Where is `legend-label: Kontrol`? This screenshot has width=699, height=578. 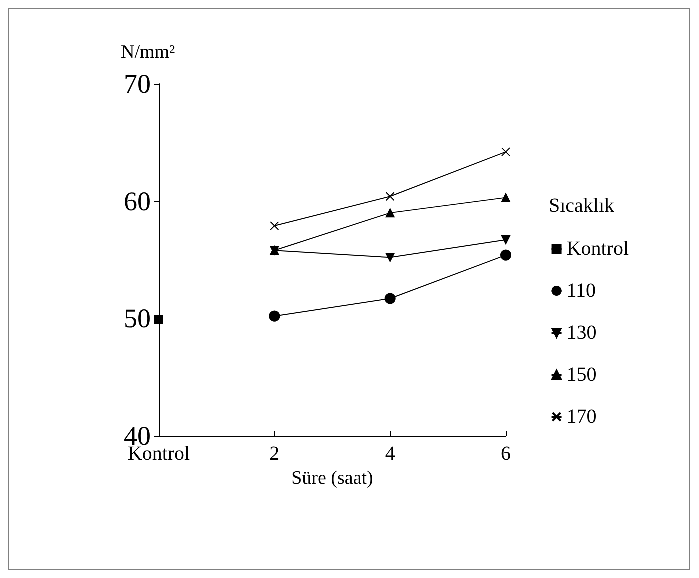
legend-label: Kontrol is located at coordinates (598, 249).